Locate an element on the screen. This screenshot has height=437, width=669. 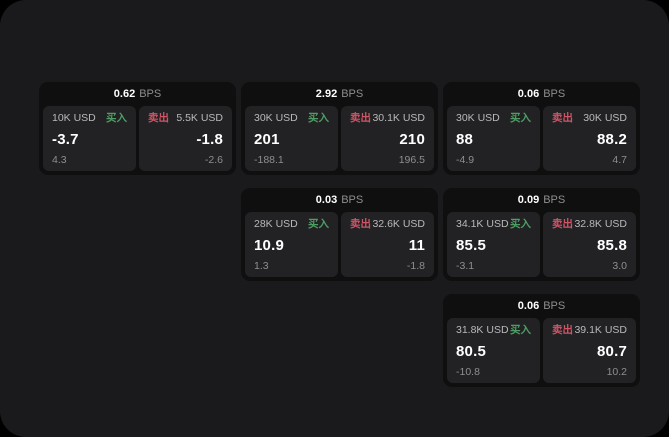
sell-price: 80.7 is located at coordinates (612, 351).